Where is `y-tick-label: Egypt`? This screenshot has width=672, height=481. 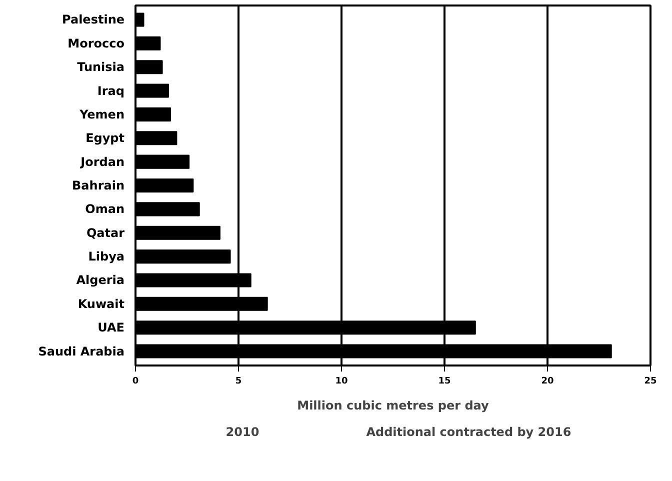
y-tick-label: Egypt is located at coordinates (105, 138).